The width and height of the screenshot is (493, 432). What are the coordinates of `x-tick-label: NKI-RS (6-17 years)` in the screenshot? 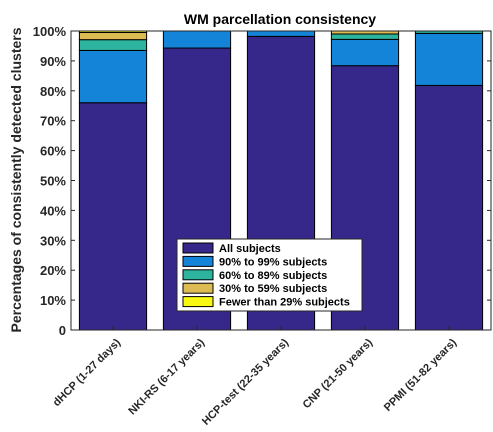 It's located at (166, 376).